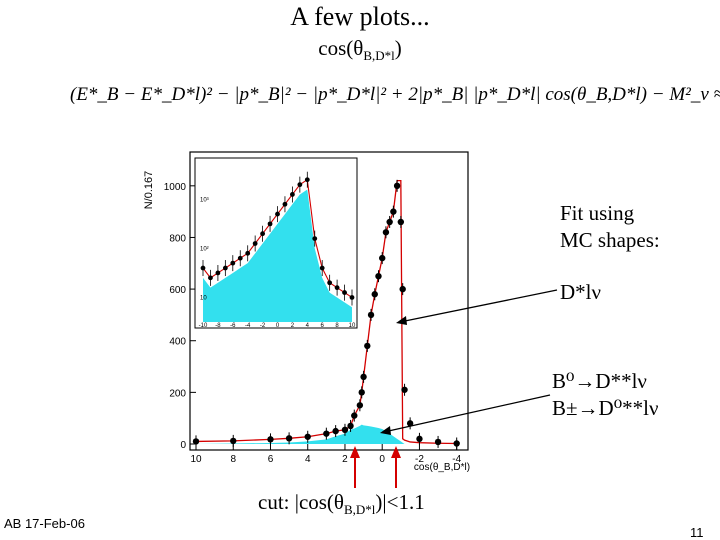 The width and height of the screenshot is (720, 540). I want to click on y-tick-label: 800, so click(177, 238).